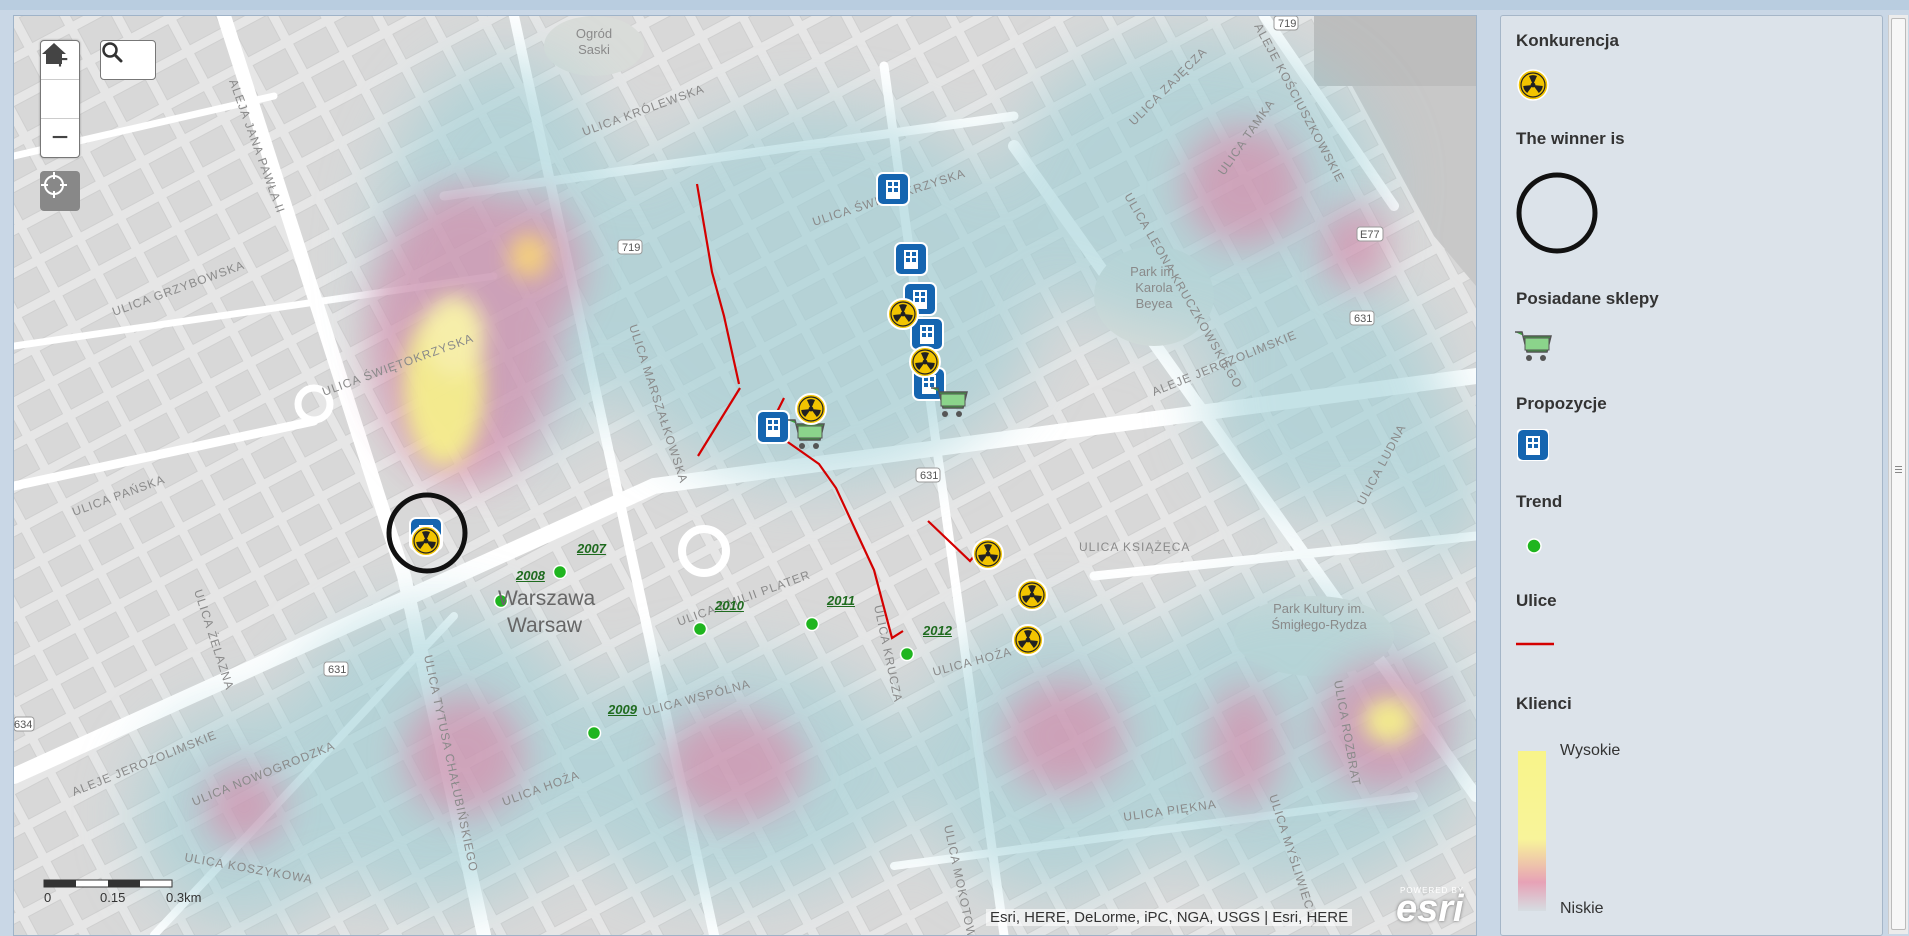 The height and width of the screenshot is (936, 1909). Describe the element at coordinates (1134, 547) in the screenshot. I see `street-label: ULICA KSIĄŻĘCA` at that location.